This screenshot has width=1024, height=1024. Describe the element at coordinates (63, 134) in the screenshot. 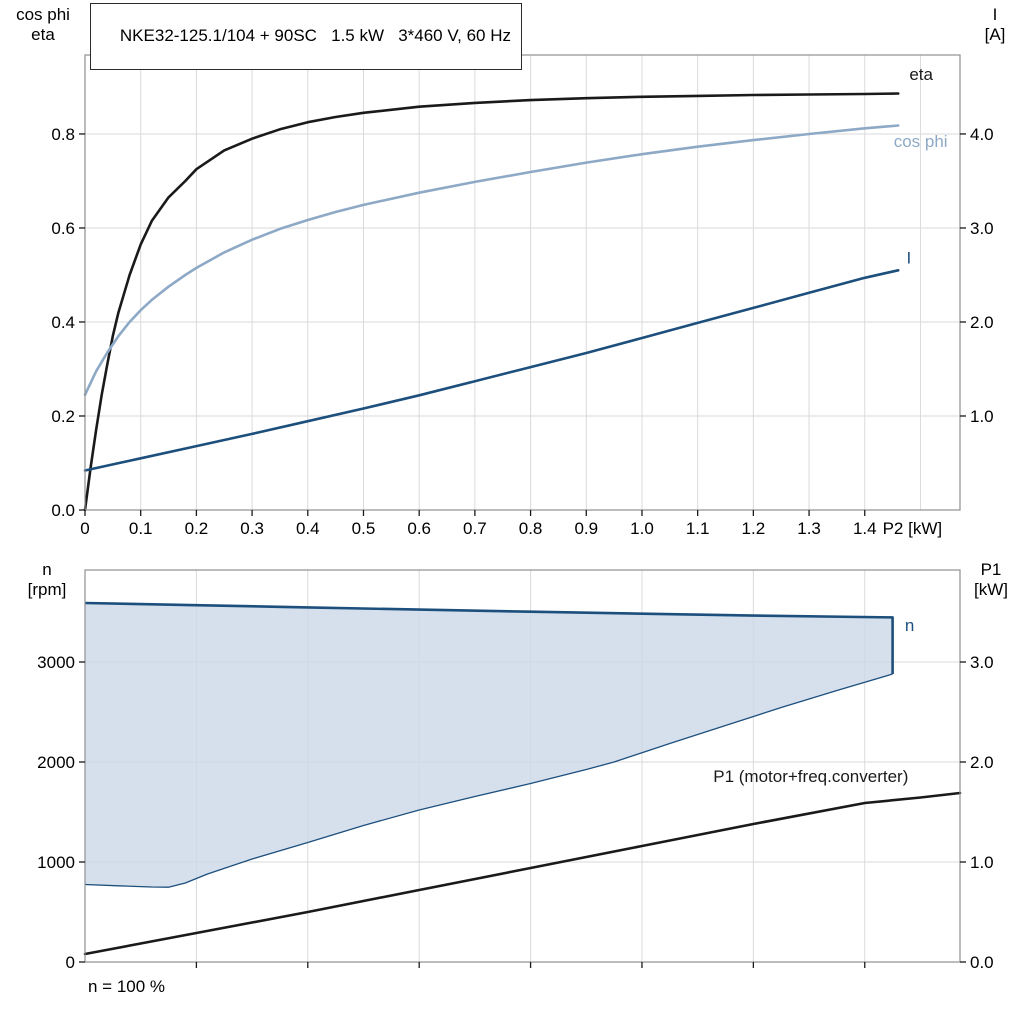

I see `left-tick-label: 0.8` at that location.